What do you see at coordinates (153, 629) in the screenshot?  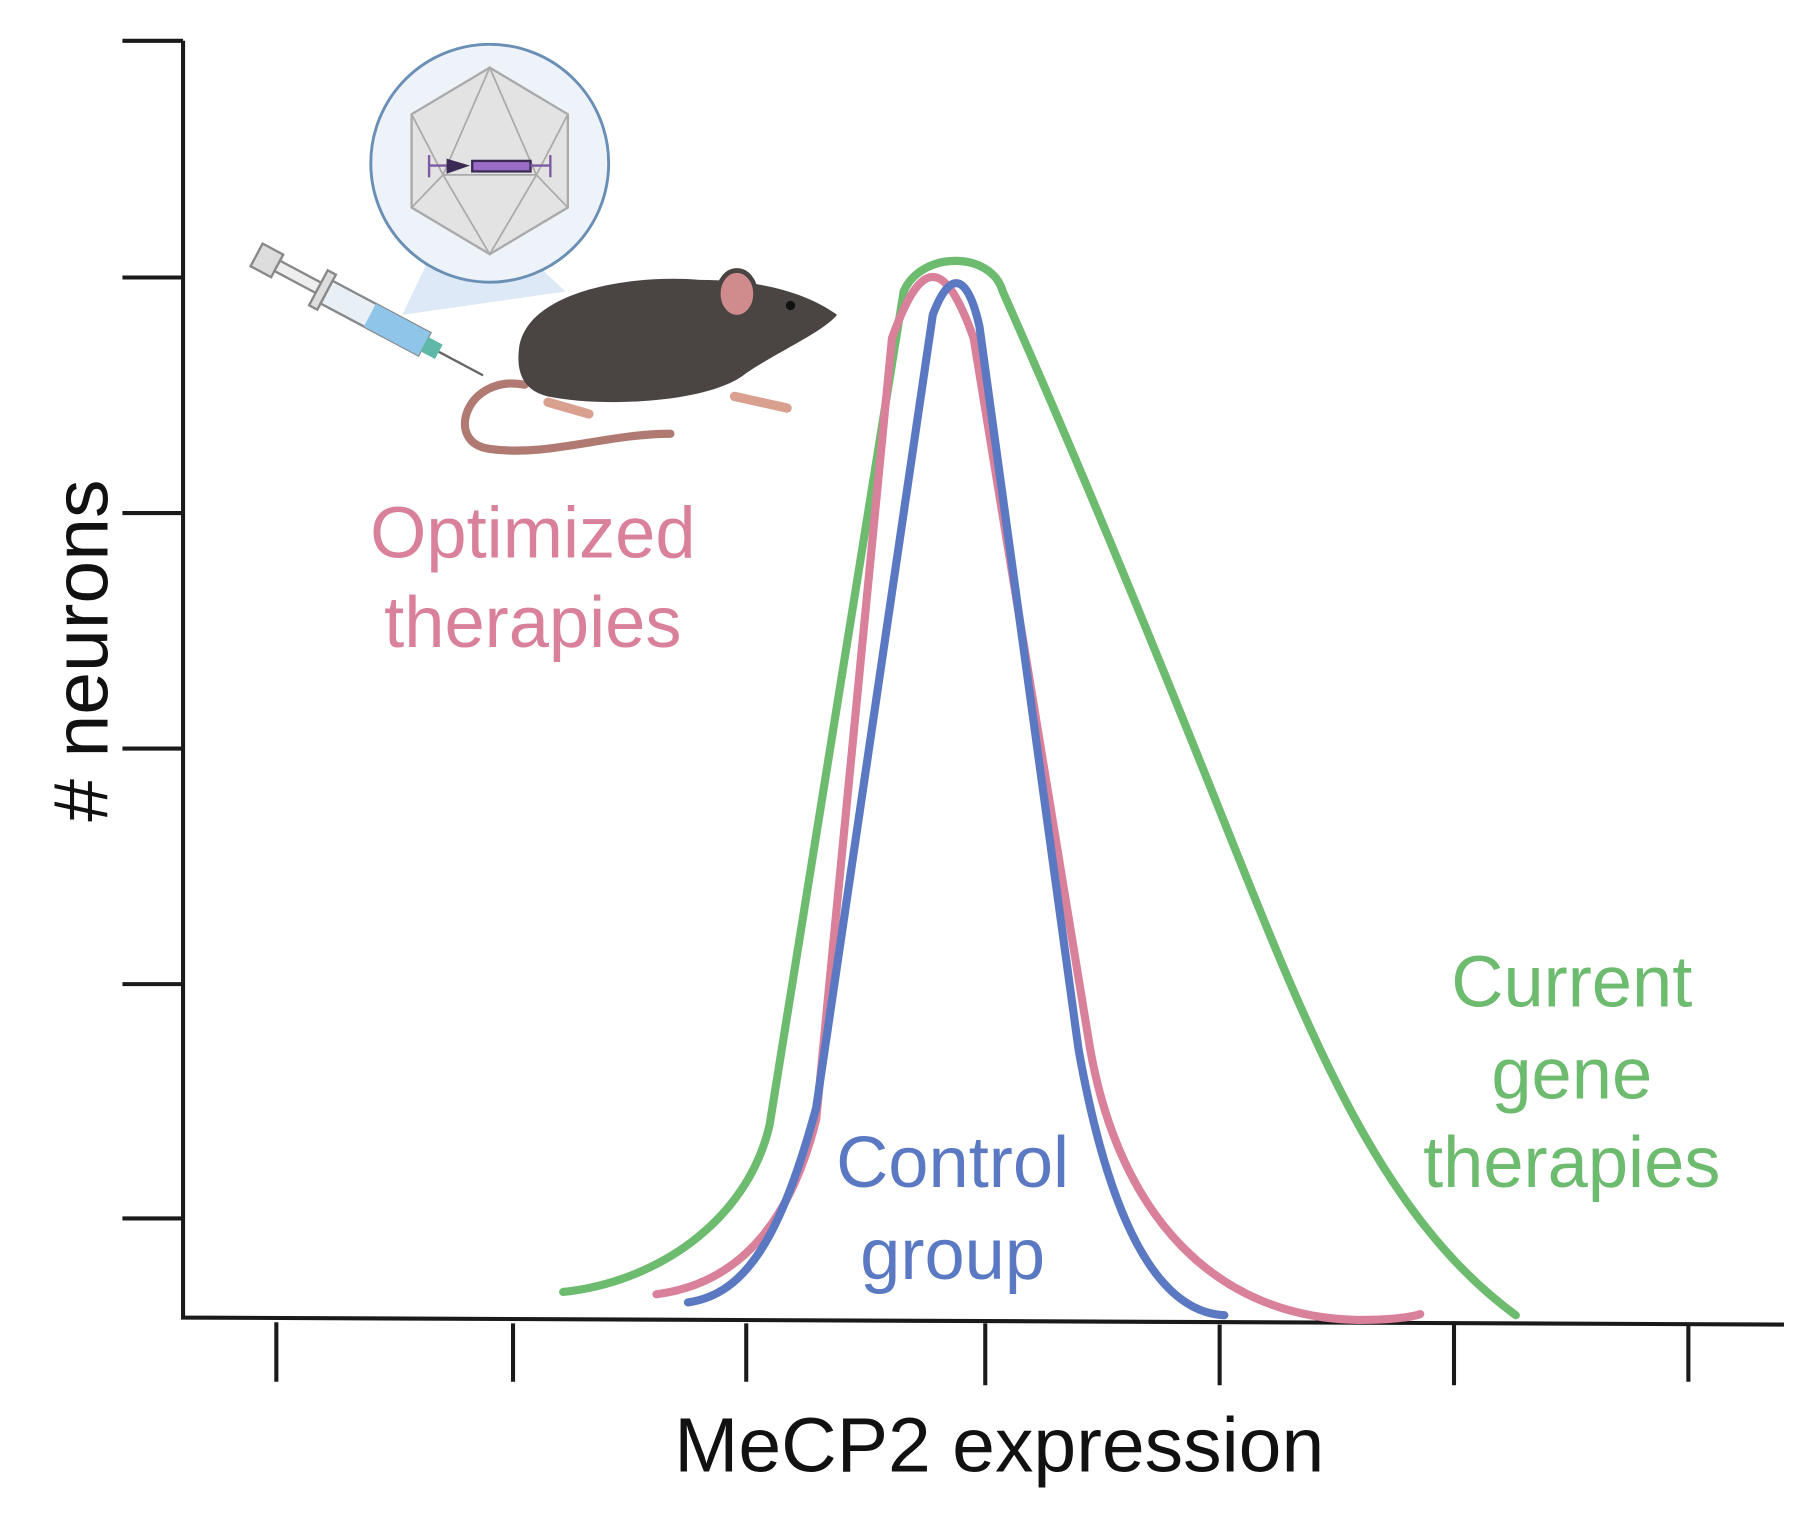 I see `y-ticks` at bounding box center [153, 629].